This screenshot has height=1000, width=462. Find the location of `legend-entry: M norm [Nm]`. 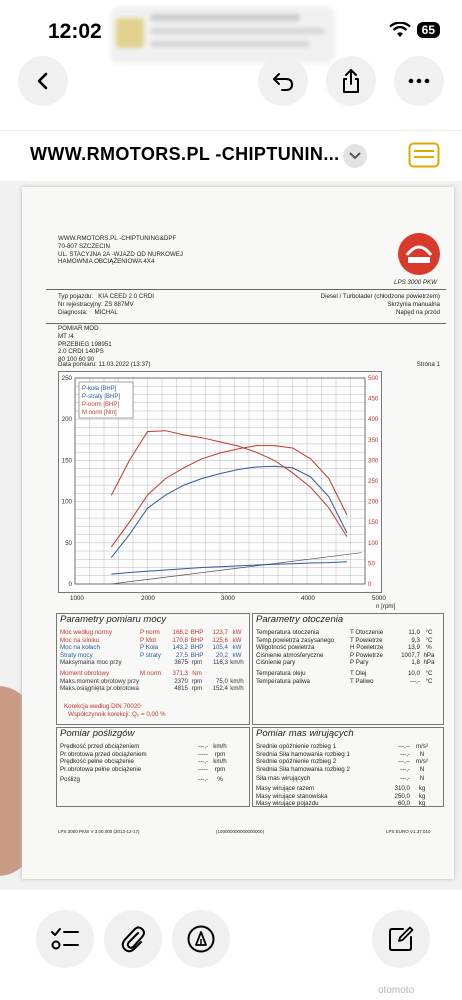

legend-entry: M norm [Nm] is located at coordinates (99, 413).